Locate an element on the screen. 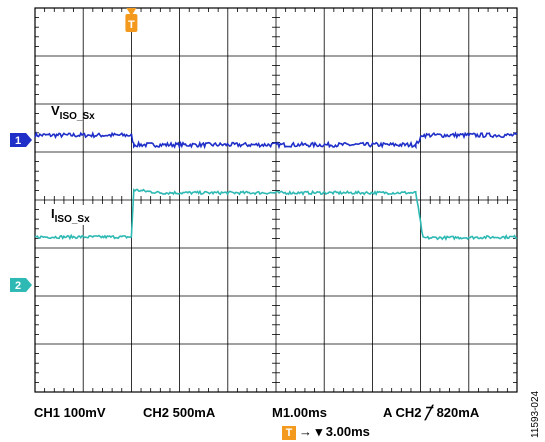 The image size is (545, 442). channel-2-marker-label: 2 is located at coordinates (18, 286).